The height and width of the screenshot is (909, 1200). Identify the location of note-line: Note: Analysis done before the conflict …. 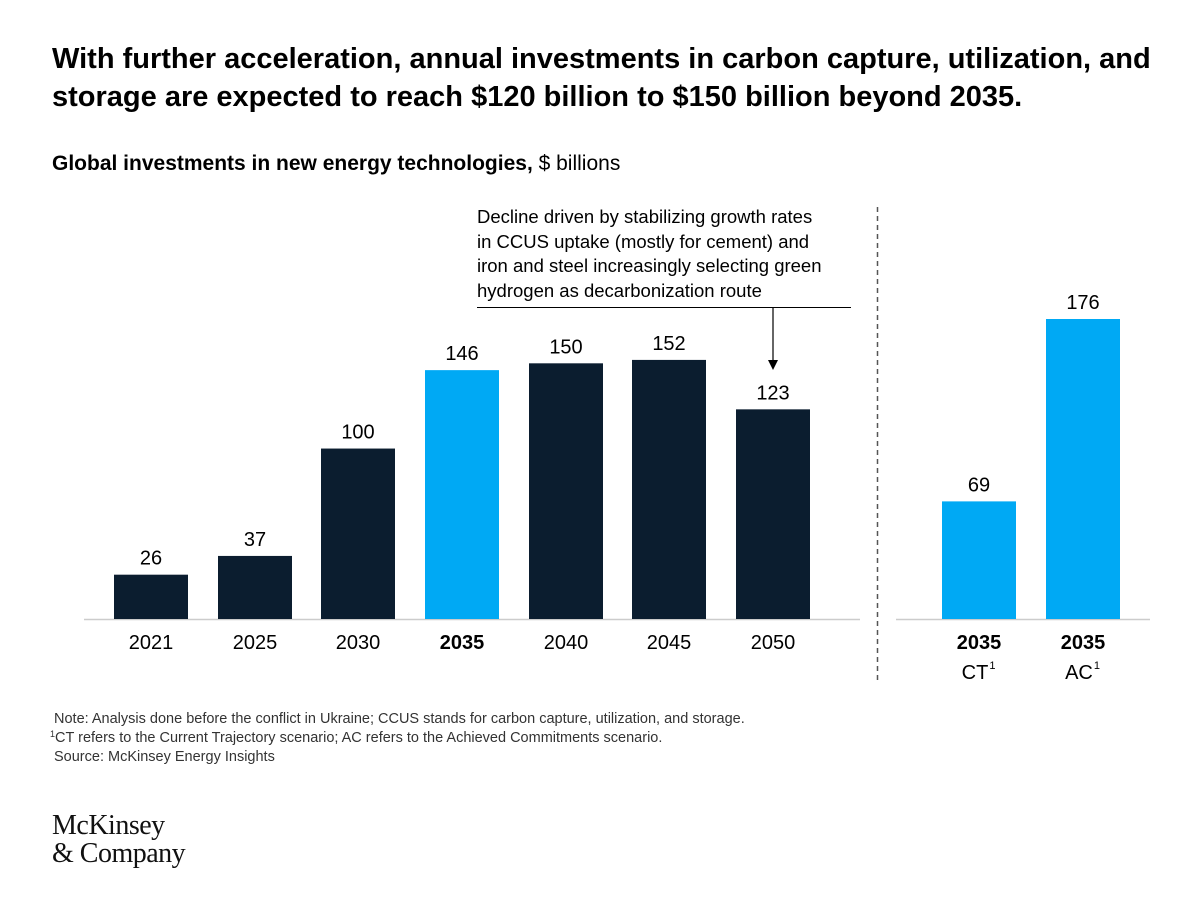
(399, 719).